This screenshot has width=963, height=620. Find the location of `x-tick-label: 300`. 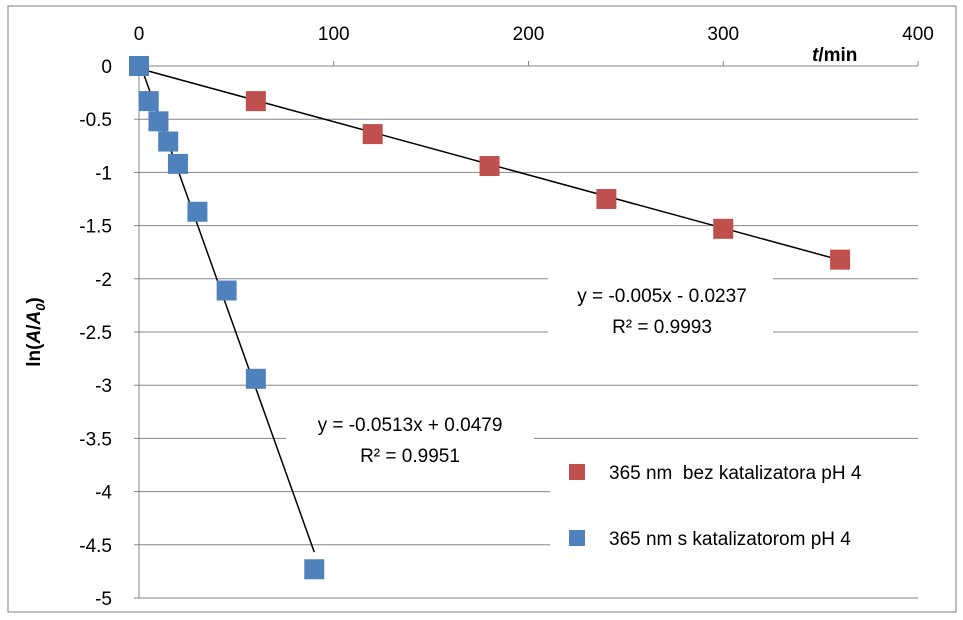

x-tick-label: 300 is located at coordinates (723, 34).